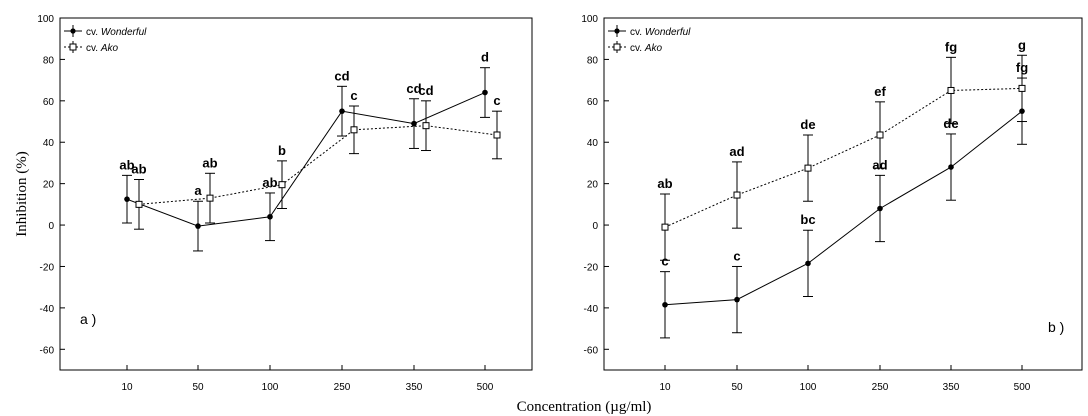  I want to click on significance-label-ako: cd, so click(425, 90).